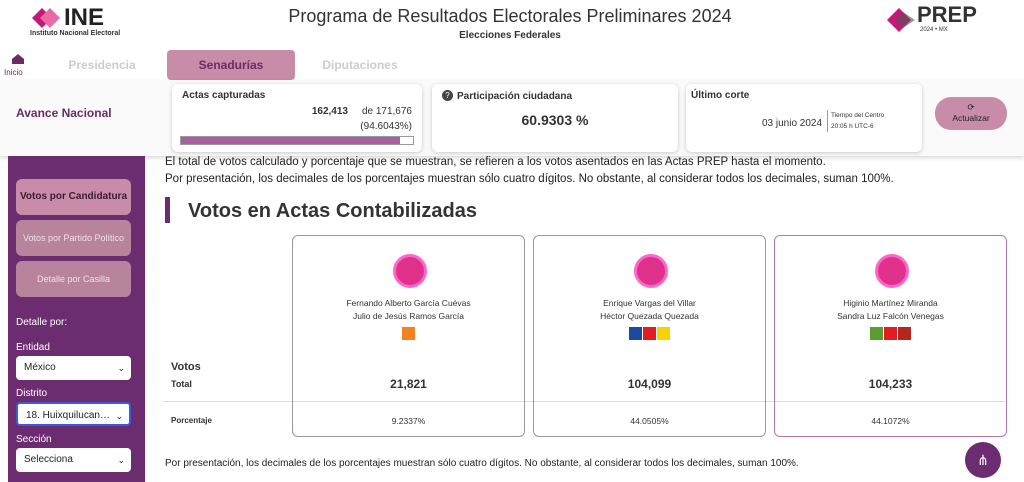  I want to click on prep-icon, so click(901, 20).